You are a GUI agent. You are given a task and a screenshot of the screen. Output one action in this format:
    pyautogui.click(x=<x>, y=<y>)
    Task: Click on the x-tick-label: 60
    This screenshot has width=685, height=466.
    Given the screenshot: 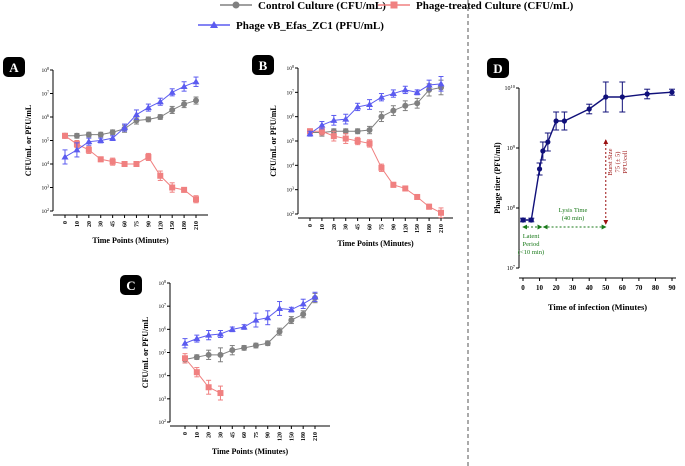 What is the action you would take?
    pyautogui.click(x=371, y=227)
    